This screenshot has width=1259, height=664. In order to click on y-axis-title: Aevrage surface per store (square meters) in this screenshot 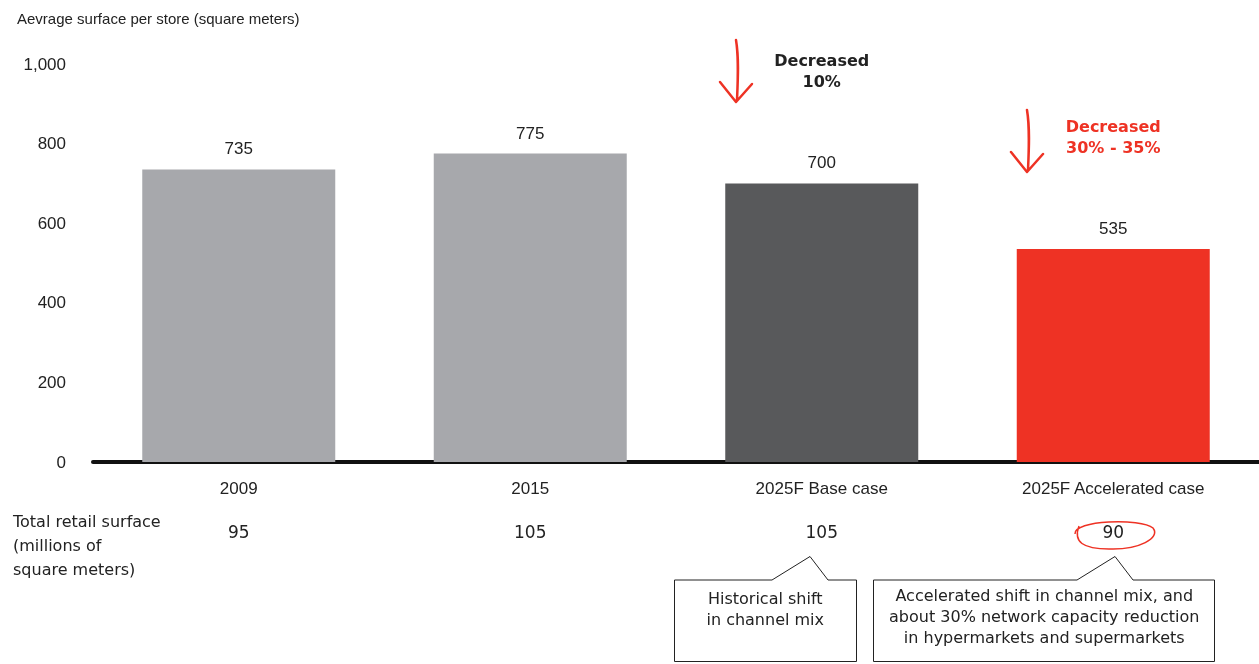, I will do `click(158, 18)`.